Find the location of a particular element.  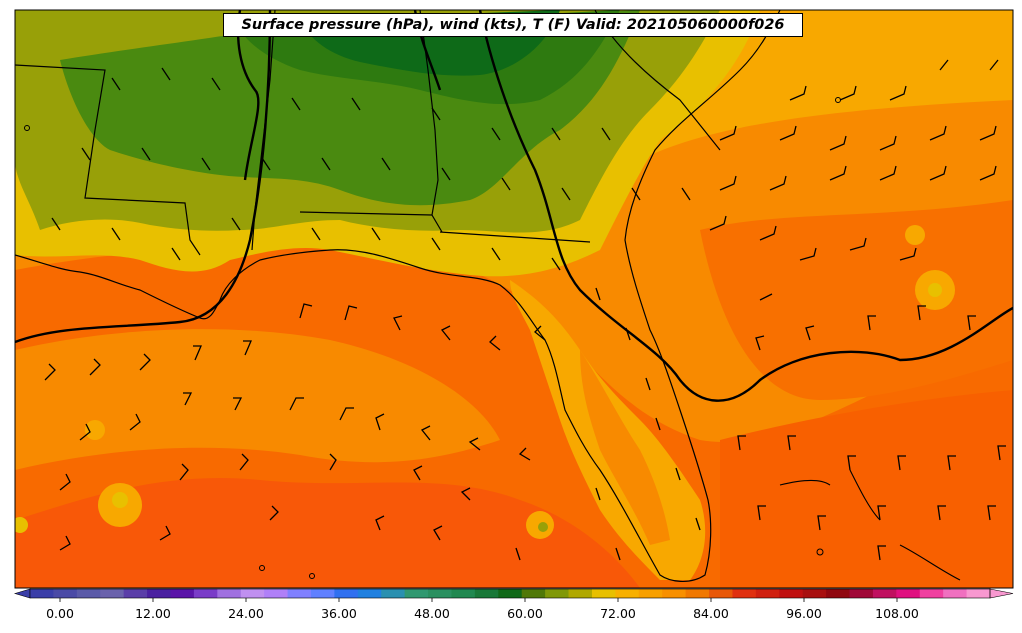

state-border-al-ga is located at coordinates (431, 121).